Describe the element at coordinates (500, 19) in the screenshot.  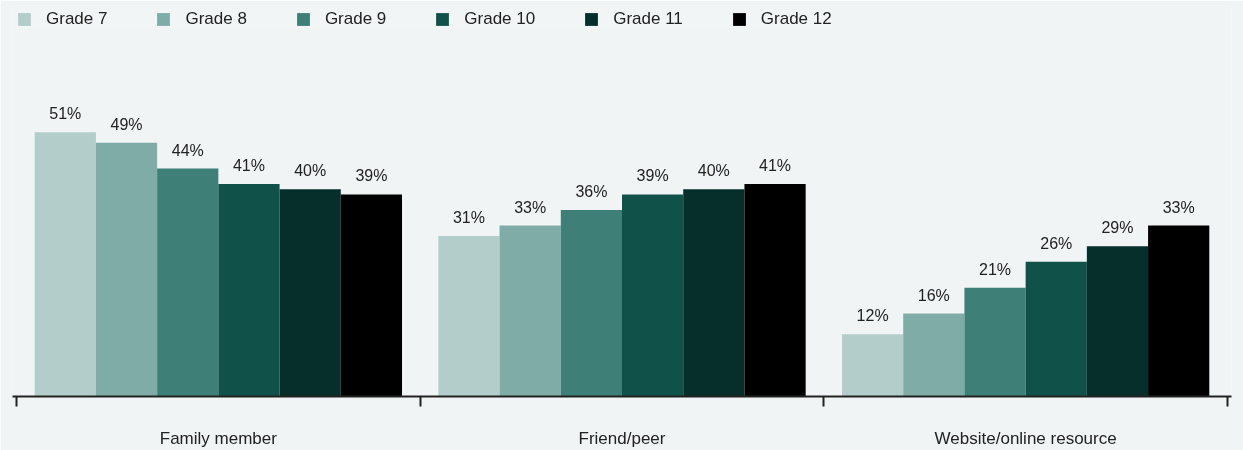
I see `legend-label: Grade 10` at that location.